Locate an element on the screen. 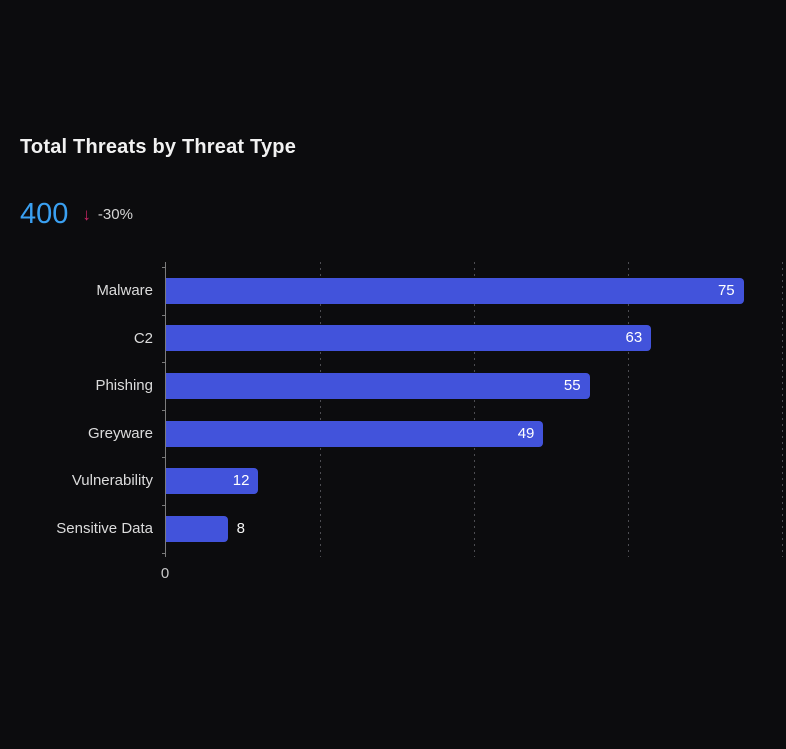  bar-sensitive-data: 8 is located at coordinates (205, 528).